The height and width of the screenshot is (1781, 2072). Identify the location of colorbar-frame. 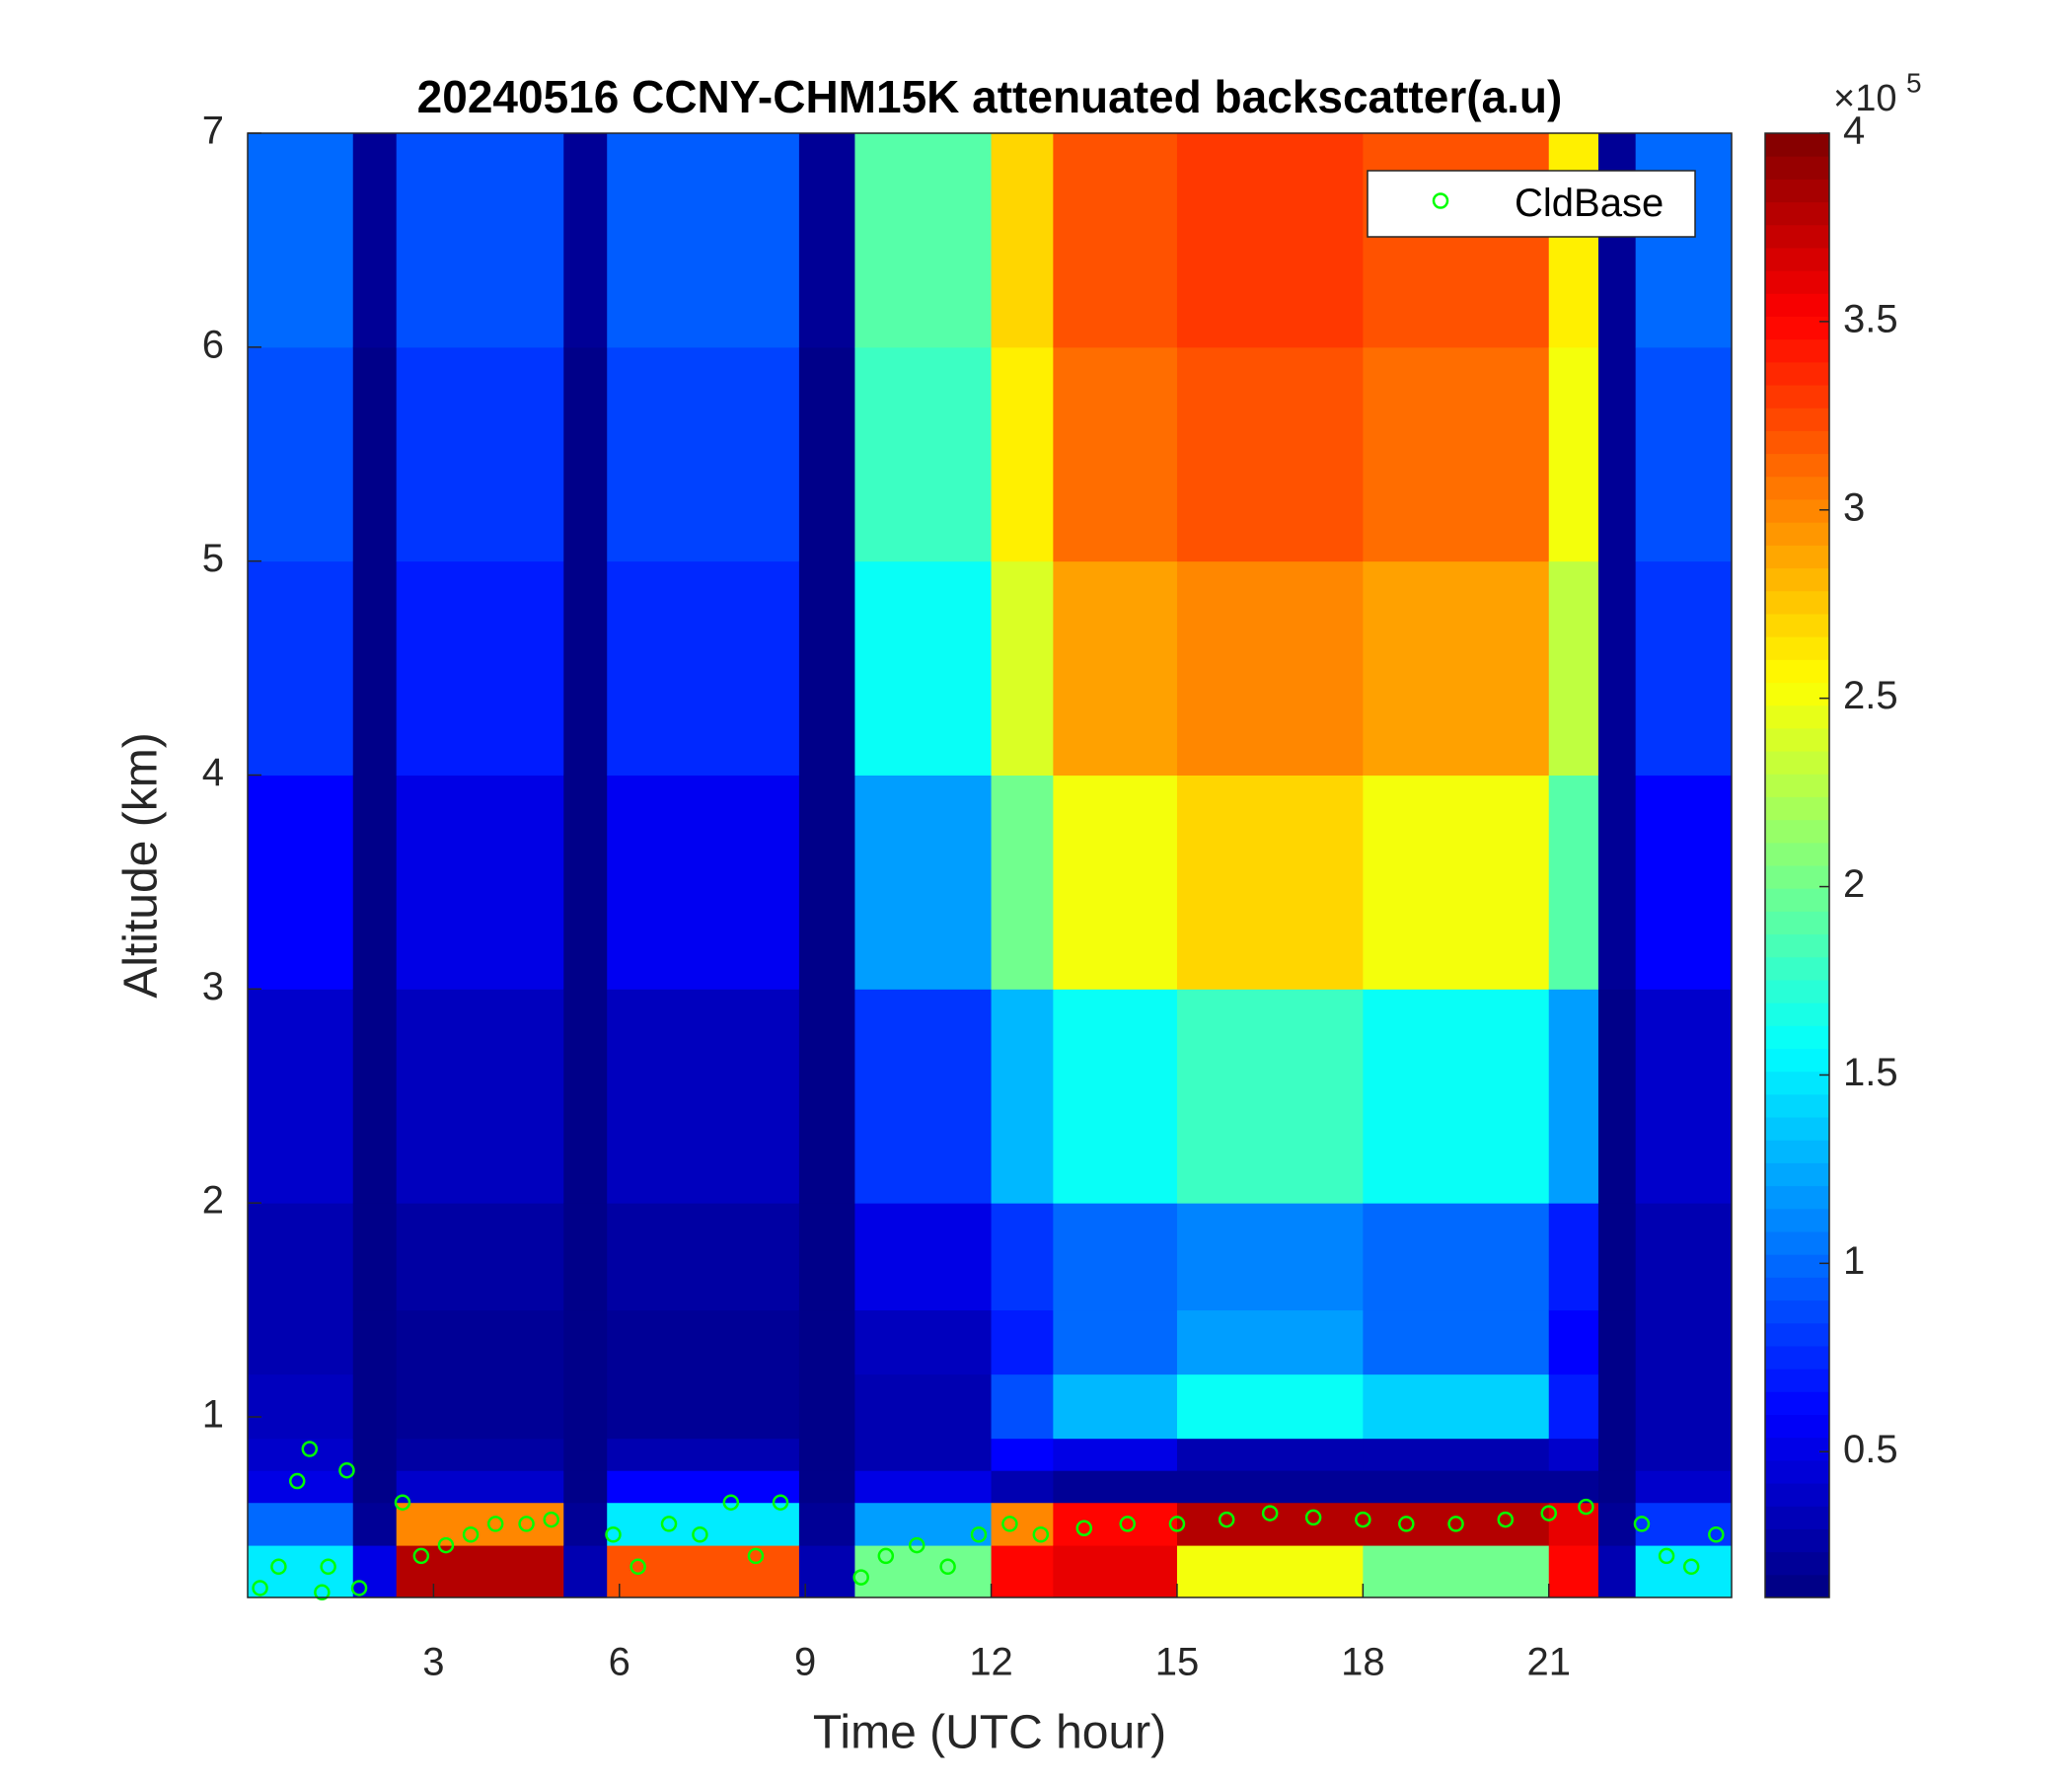
(1797, 865).